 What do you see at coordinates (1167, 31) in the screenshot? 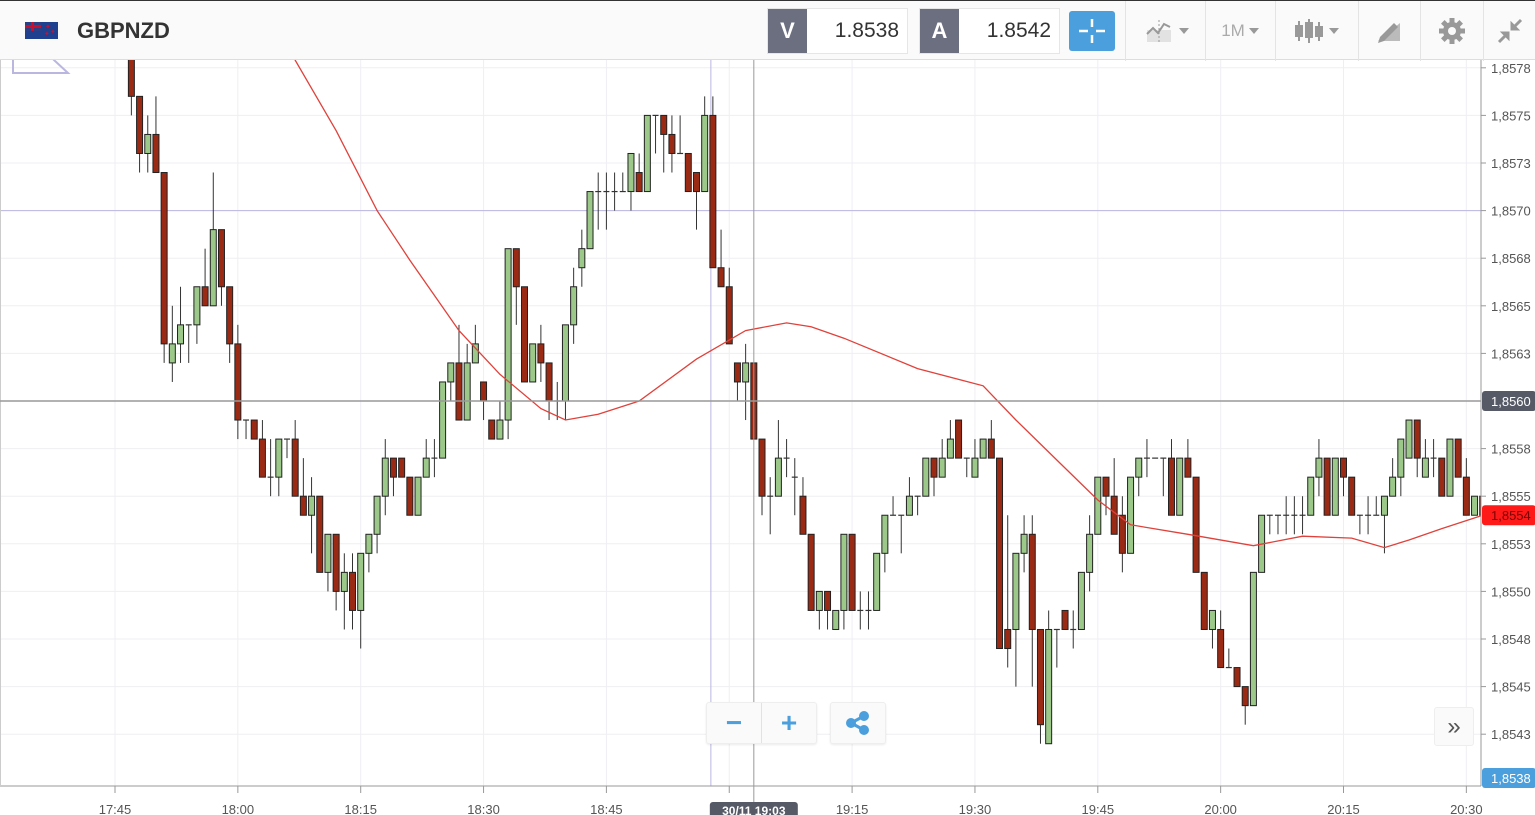
I see `chart-type-button` at bounding box center [1167, 31].